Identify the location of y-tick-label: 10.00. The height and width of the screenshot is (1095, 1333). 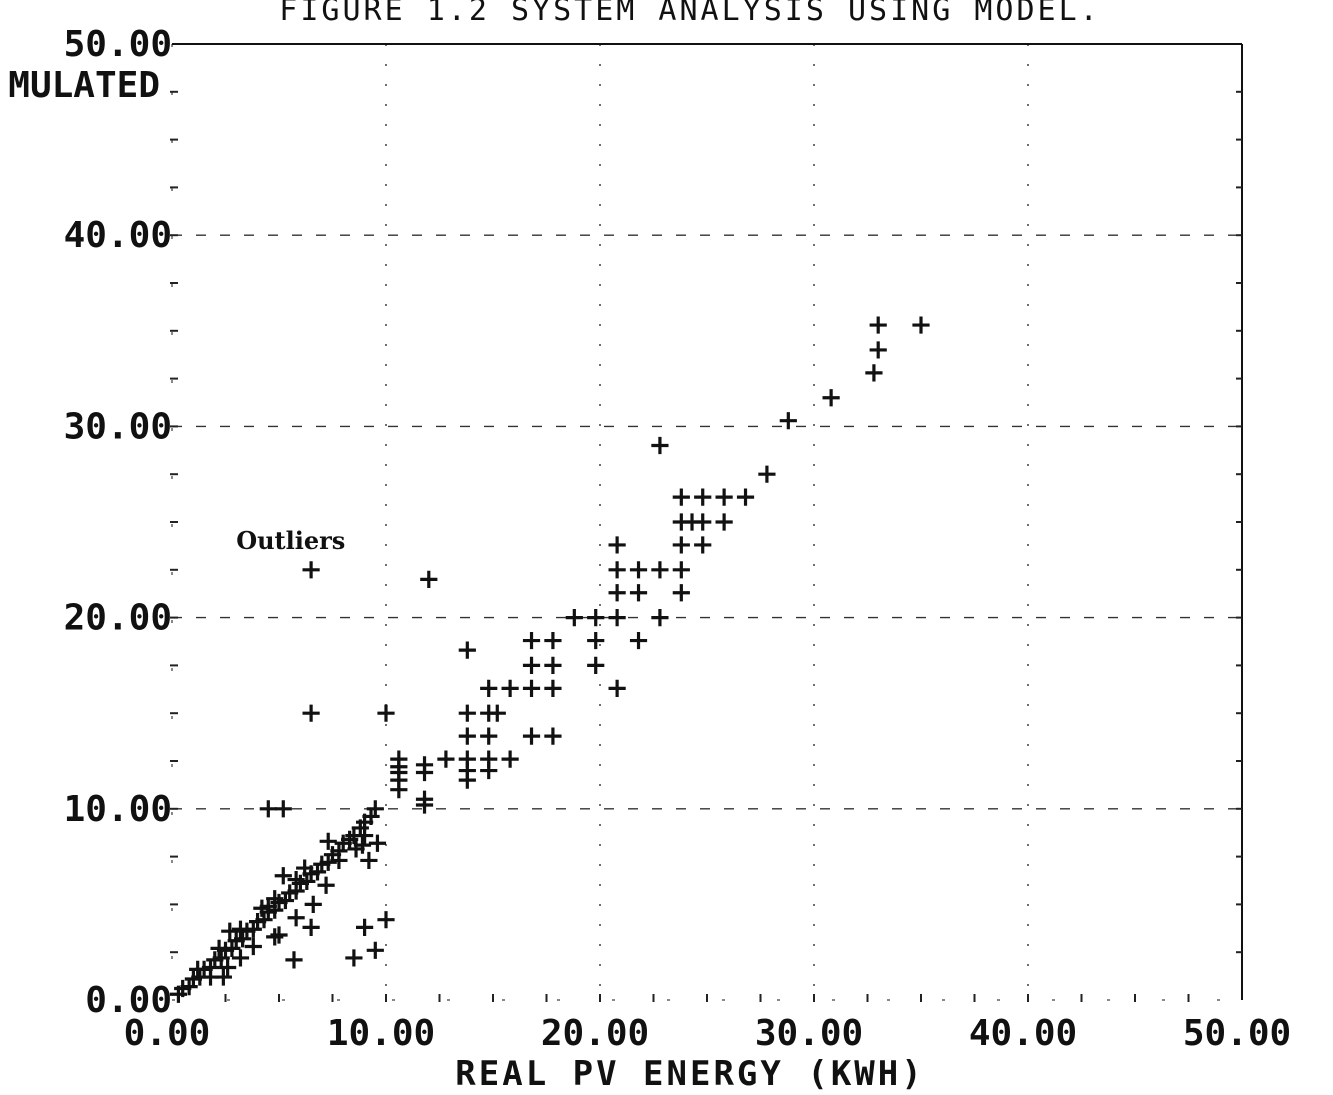
(118, 809).